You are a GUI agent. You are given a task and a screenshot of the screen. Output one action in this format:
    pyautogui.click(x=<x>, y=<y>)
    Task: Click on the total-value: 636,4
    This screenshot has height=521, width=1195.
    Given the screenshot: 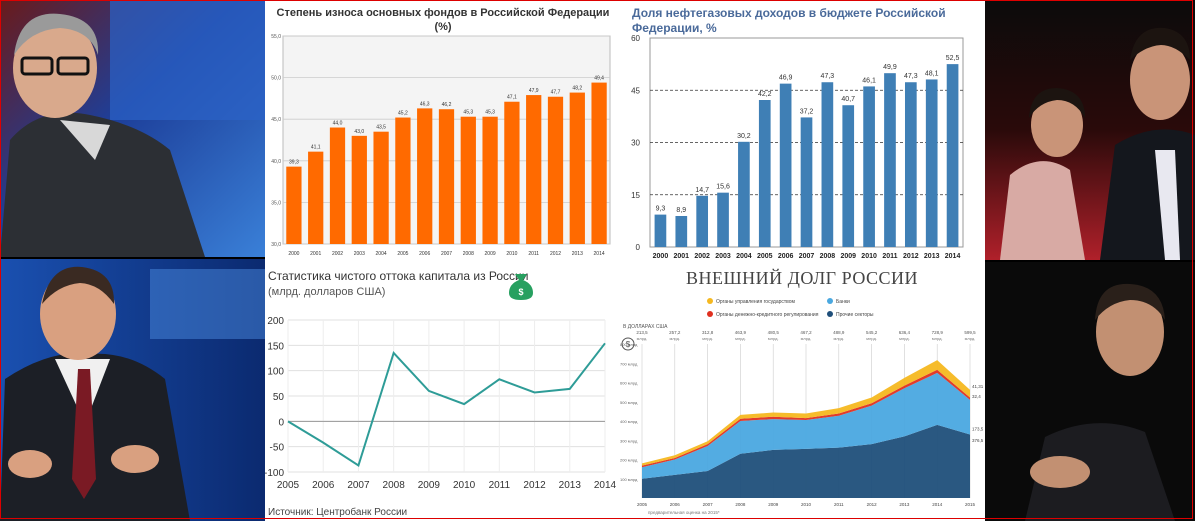 What is the action you would take?
    pyautogui.click(x=905, y=332)
    